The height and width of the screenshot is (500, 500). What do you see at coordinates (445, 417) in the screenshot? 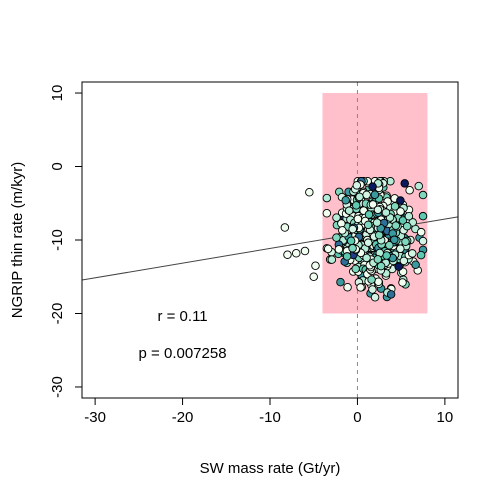
I see `x-tick-label: 10` at bounding box center [445, 417].